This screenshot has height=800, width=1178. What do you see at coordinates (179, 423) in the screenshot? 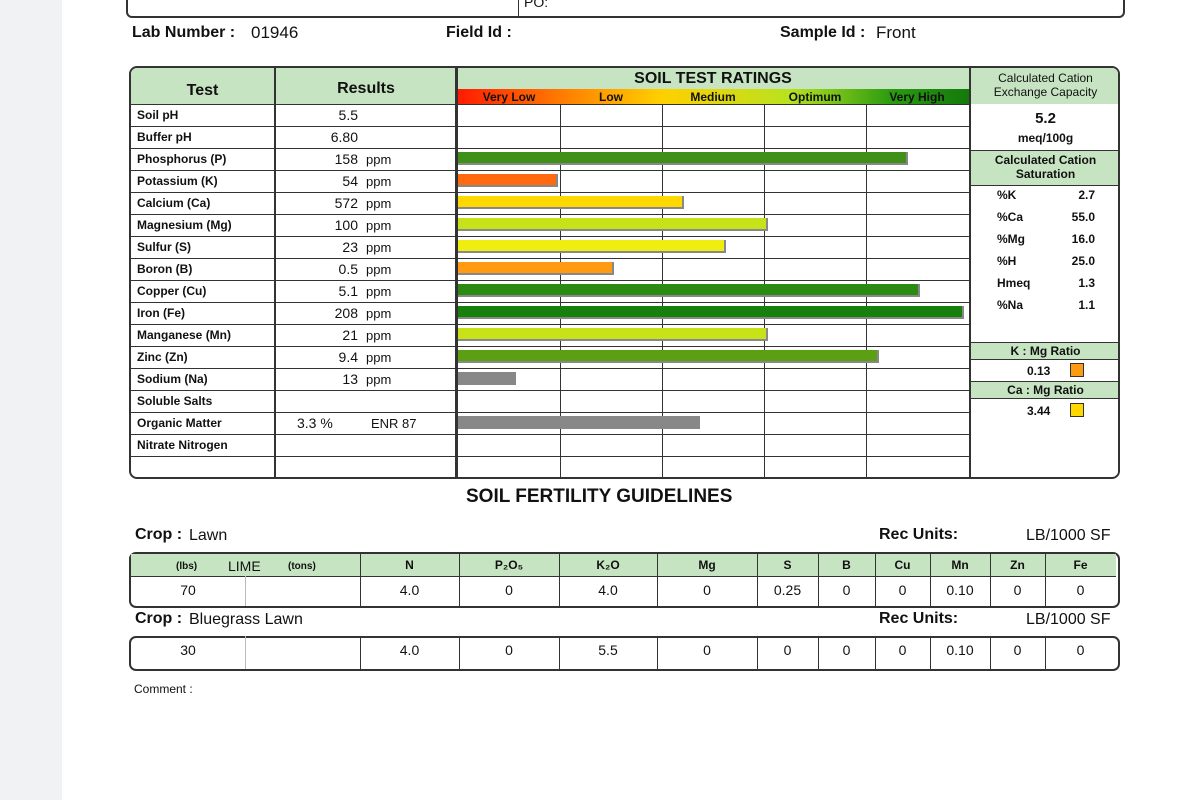
I see `test-name: Organic Matter` at bounding box center [179, 423].